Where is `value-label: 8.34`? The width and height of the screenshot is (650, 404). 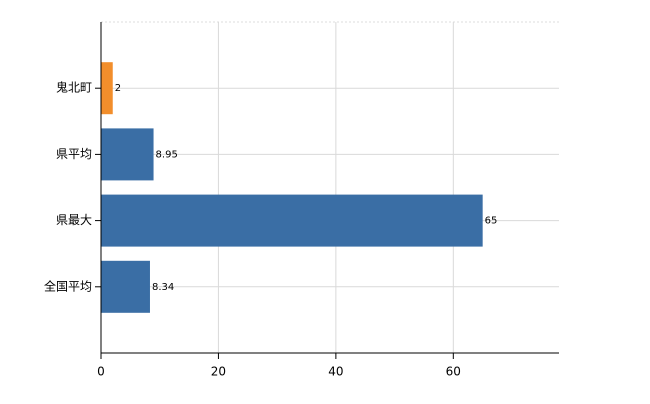 value-label: 8.34 is located at coordinates (163, 287).